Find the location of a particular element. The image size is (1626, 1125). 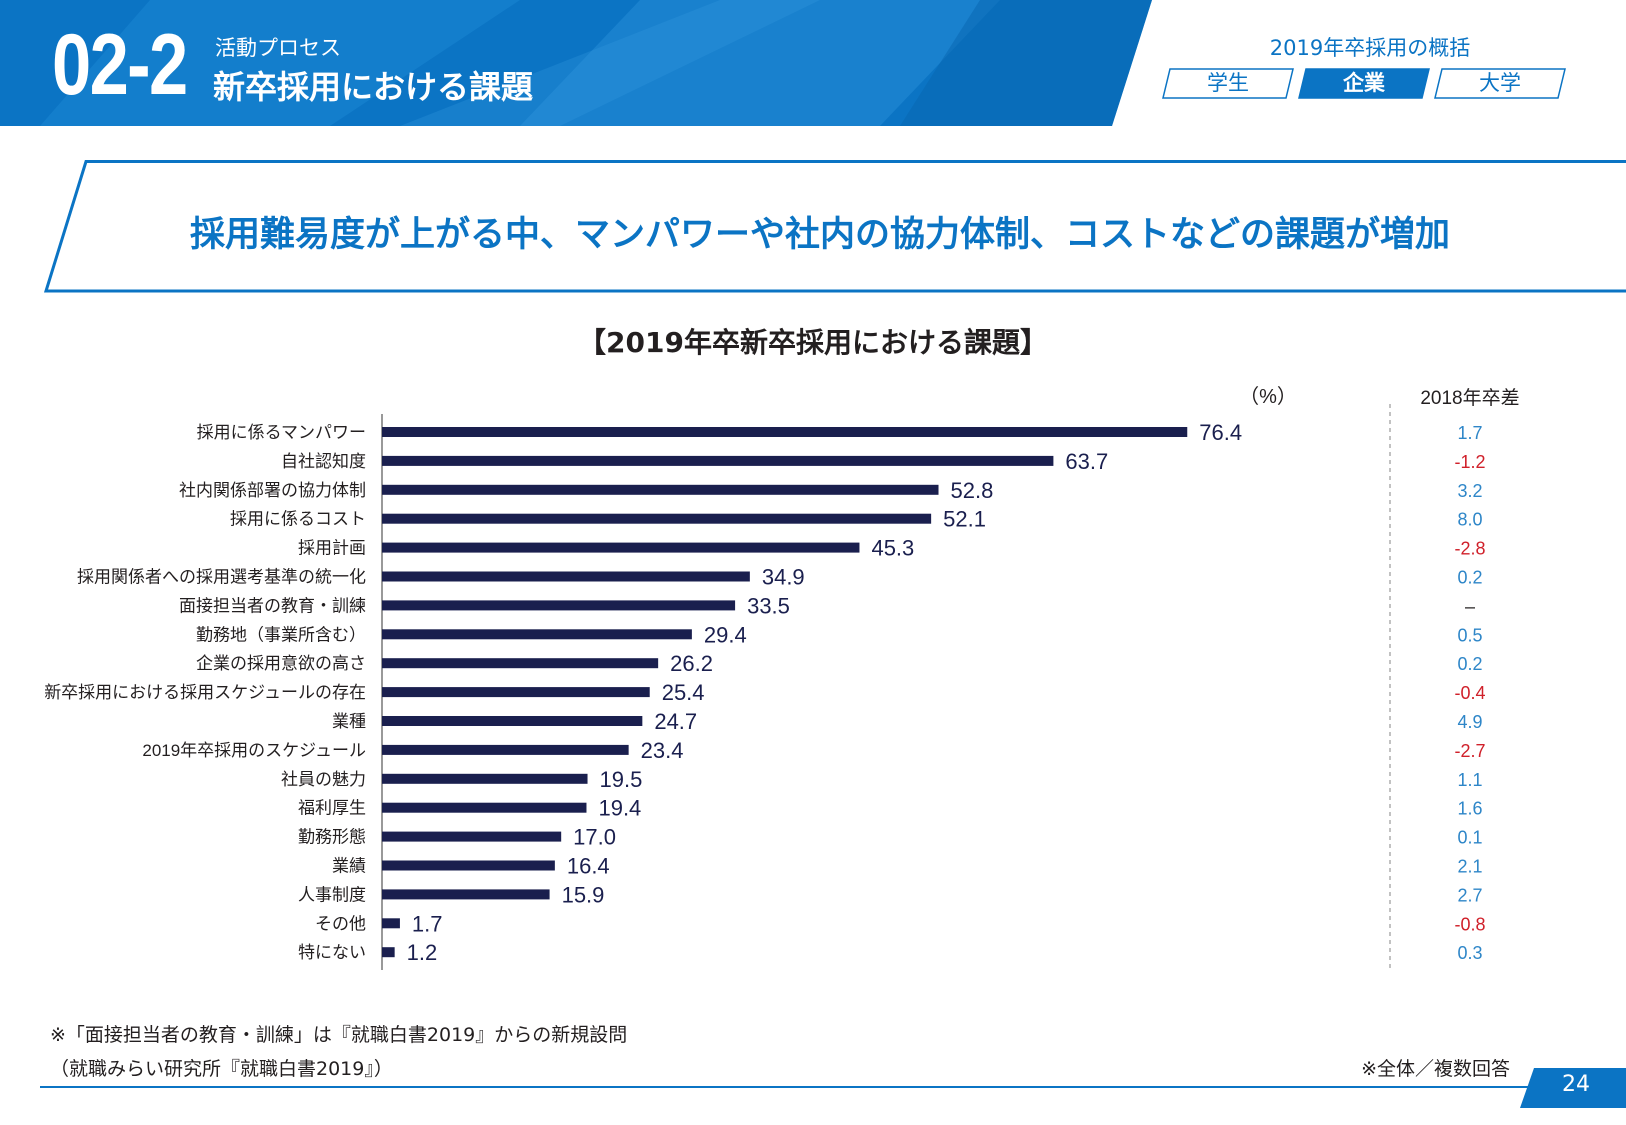

header-band is located at coordinates (813, 64).